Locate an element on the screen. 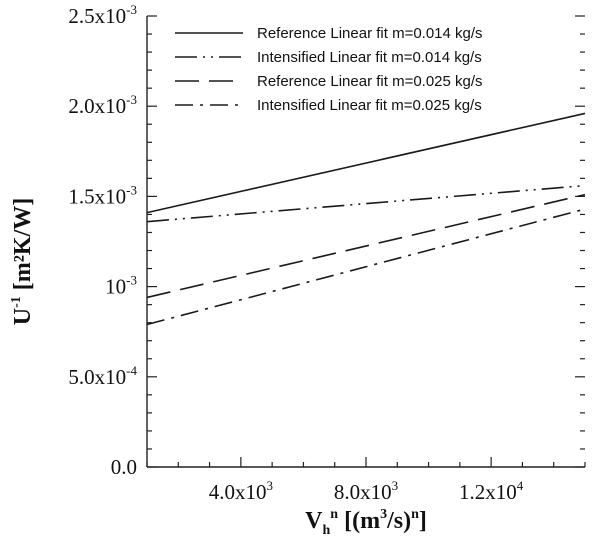 This screenshot has height=540, width=594. y-tick-label: 2.0x10⁻³ is located at coordinates (102, 105).